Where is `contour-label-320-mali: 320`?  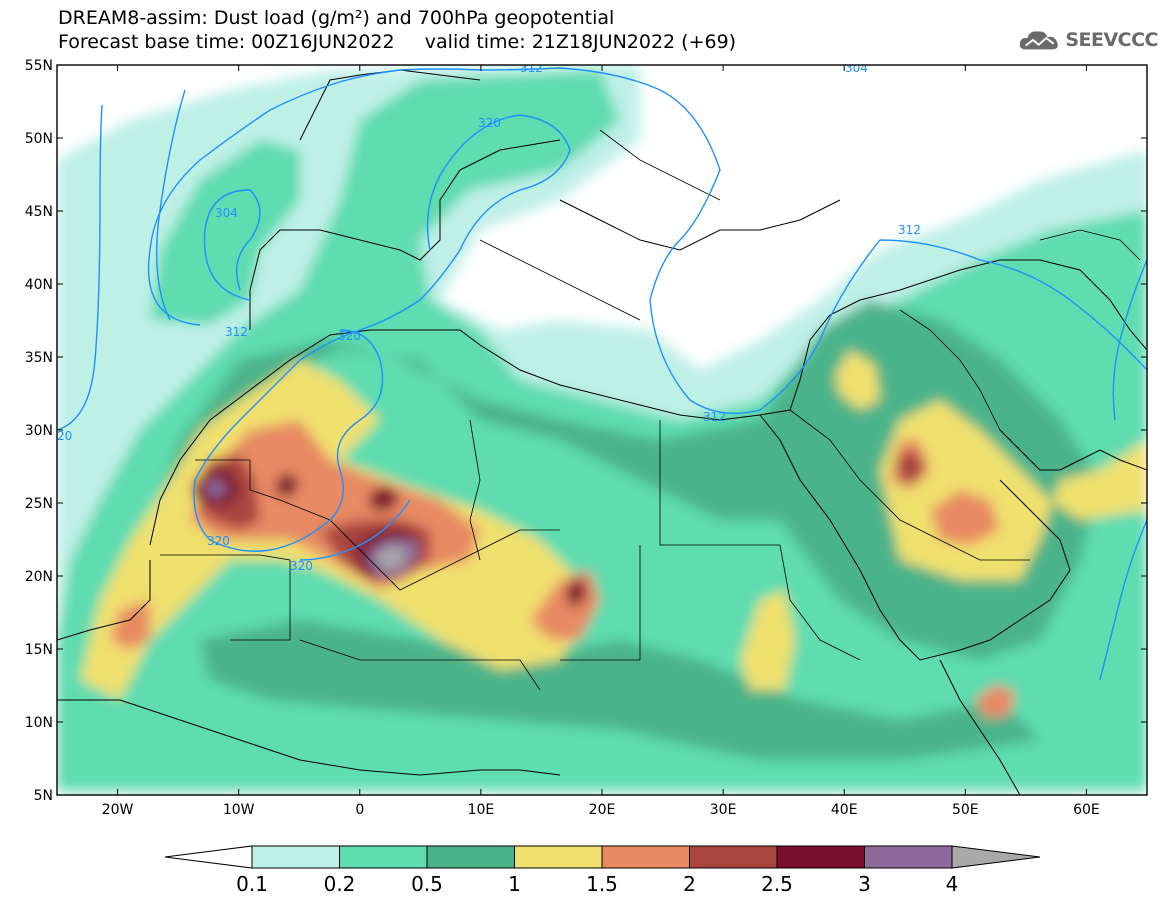
contour-label-320-mali: 320 is located at coordinates (301, 566).